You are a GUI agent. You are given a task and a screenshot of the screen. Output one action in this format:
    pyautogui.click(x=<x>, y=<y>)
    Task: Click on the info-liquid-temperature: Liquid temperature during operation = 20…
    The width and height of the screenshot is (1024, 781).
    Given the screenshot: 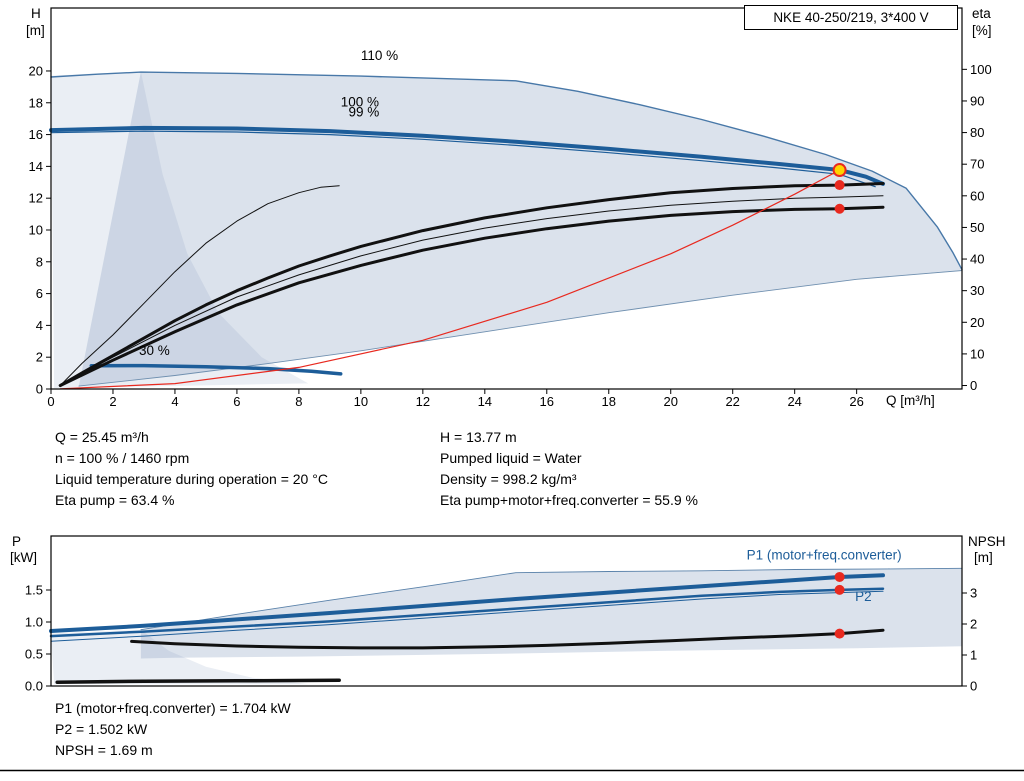 What is the action you would take?
    pyautogui.click(x=191, y=479)
    